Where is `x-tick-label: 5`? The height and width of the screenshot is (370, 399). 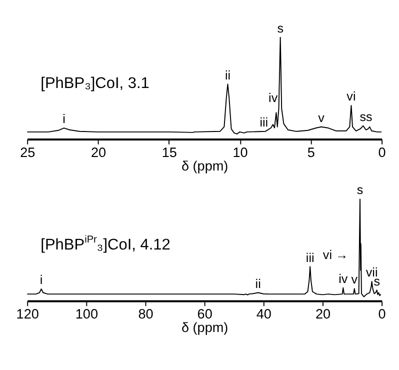
x-tick-label: 5 is located at coordinates (311, 152).